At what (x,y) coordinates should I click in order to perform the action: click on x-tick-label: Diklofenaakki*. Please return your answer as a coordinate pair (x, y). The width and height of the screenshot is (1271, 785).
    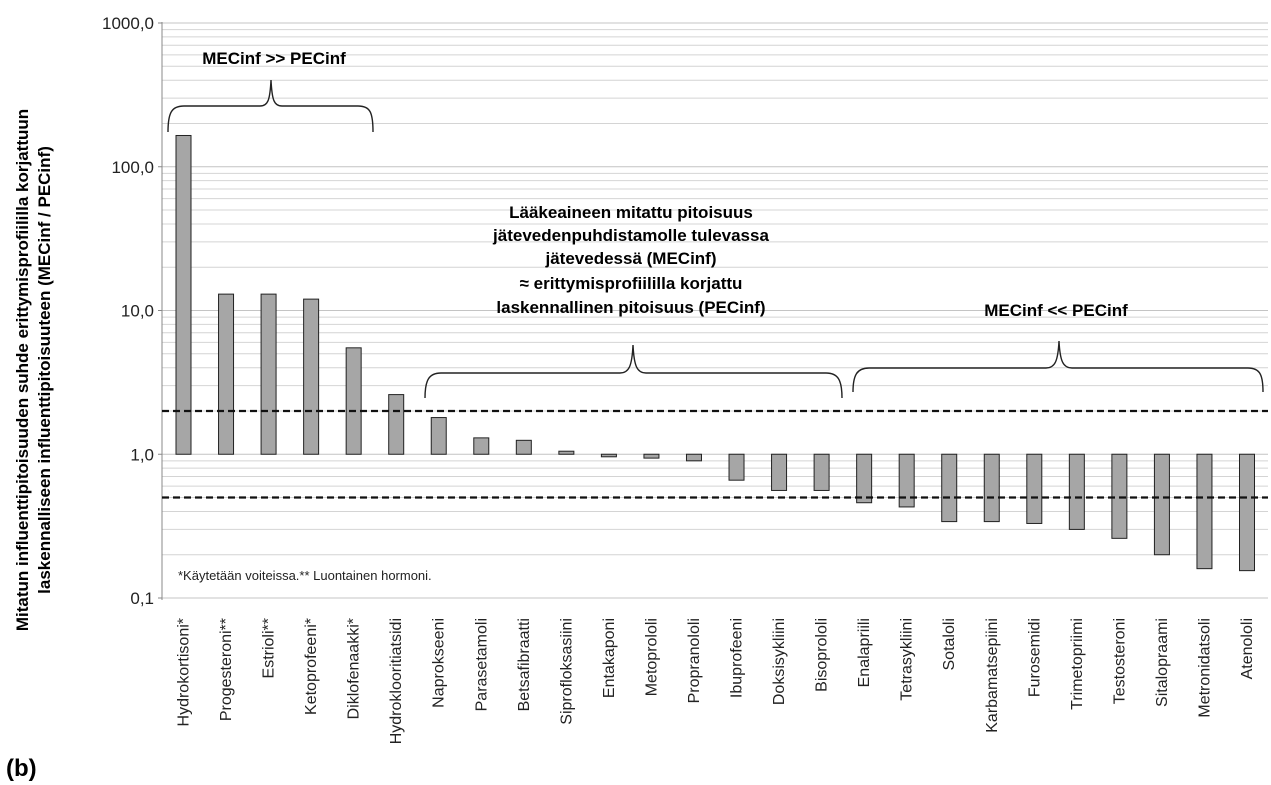
    Looking at the image, I should click on (354, 668).